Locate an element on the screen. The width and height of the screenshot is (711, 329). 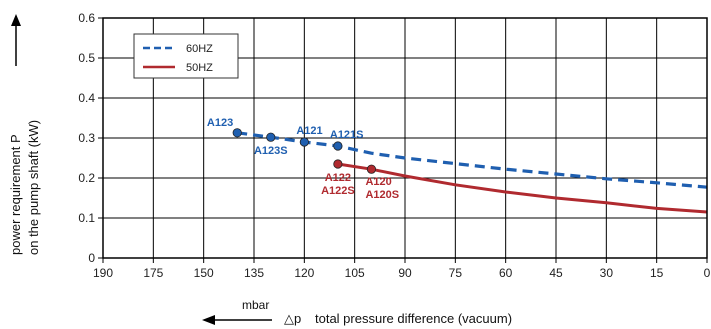
x-axis-symbol: △p is located at coordinates (292, 318).